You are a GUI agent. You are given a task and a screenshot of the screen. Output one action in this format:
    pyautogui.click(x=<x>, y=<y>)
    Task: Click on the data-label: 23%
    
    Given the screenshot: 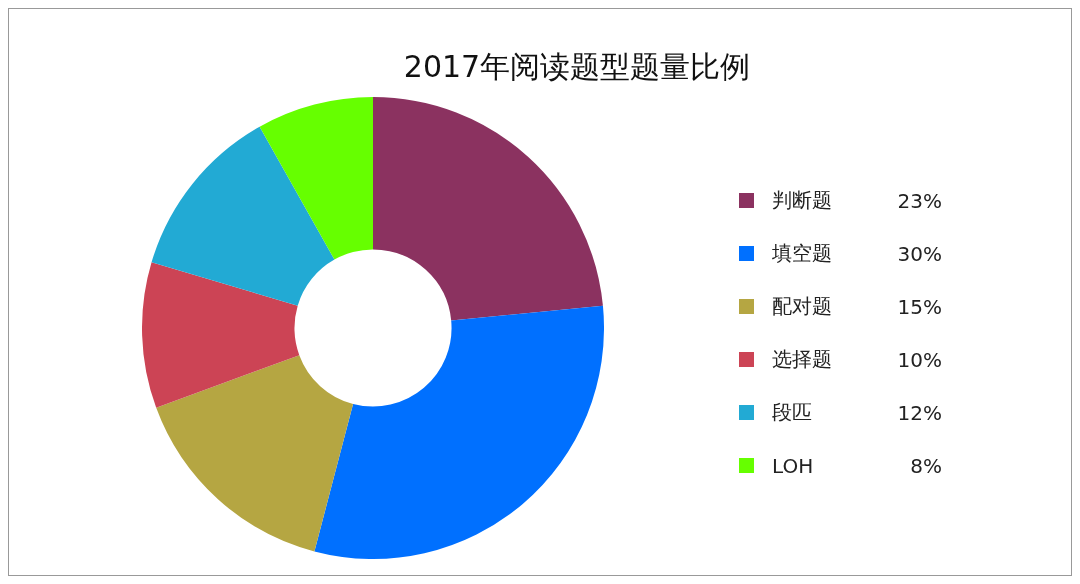 What is the action you would take?
    pyautogui.click(x=919, y=200)
    